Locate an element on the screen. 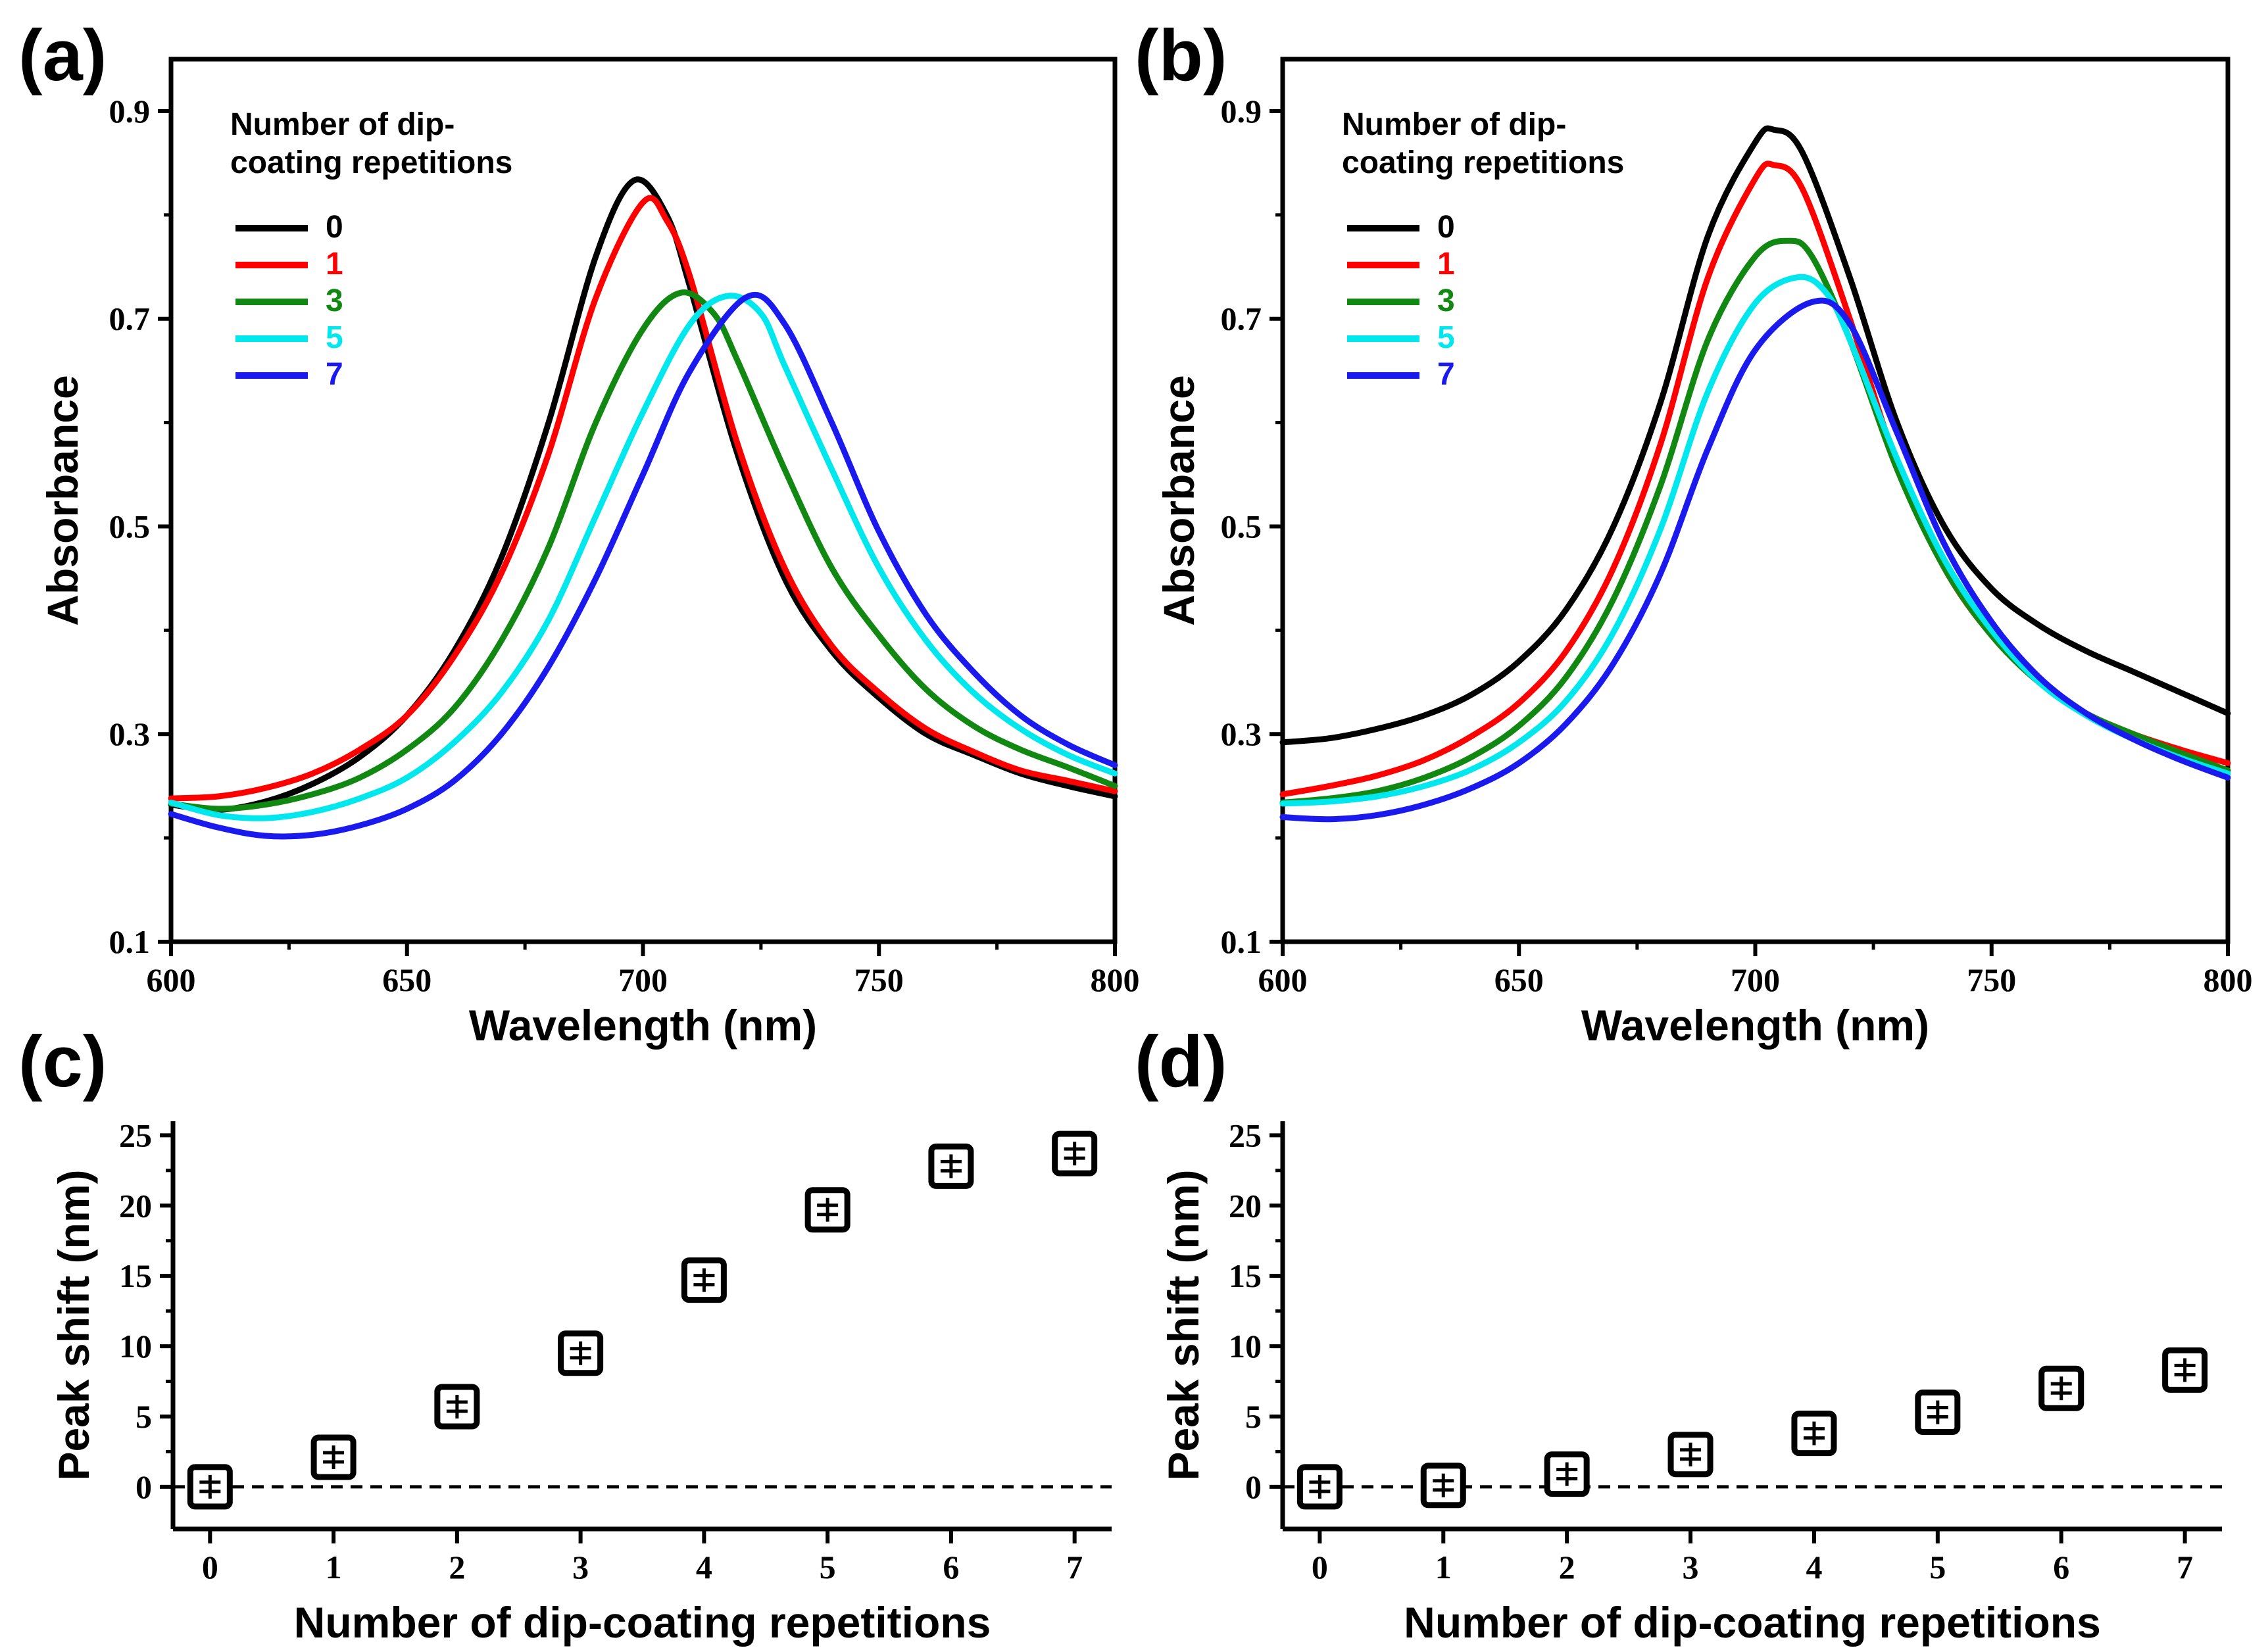  x-tick-label: 800 is located at coordinates (1116, 979).